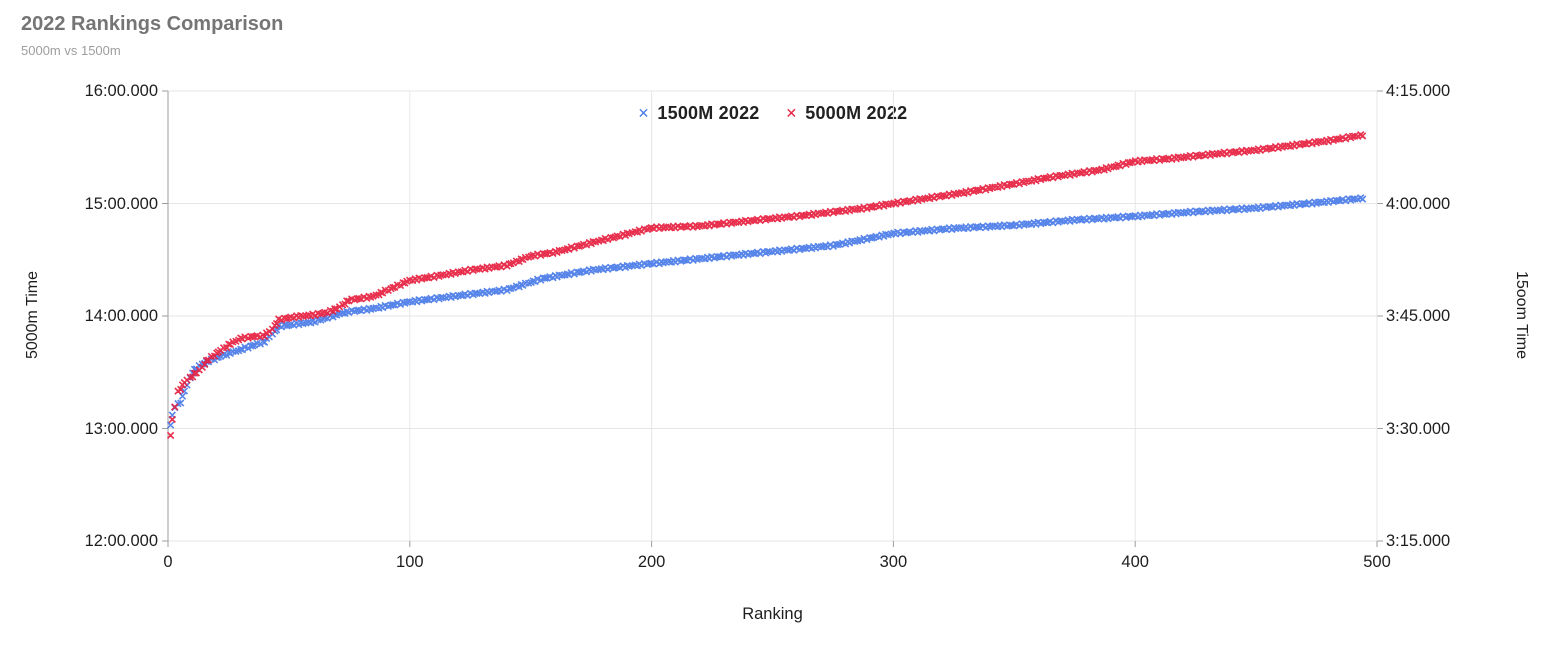 The image size is (1566, 646). I want to click on legend-item-1500m: ✕ 1500M 2022, so click(699, 113).